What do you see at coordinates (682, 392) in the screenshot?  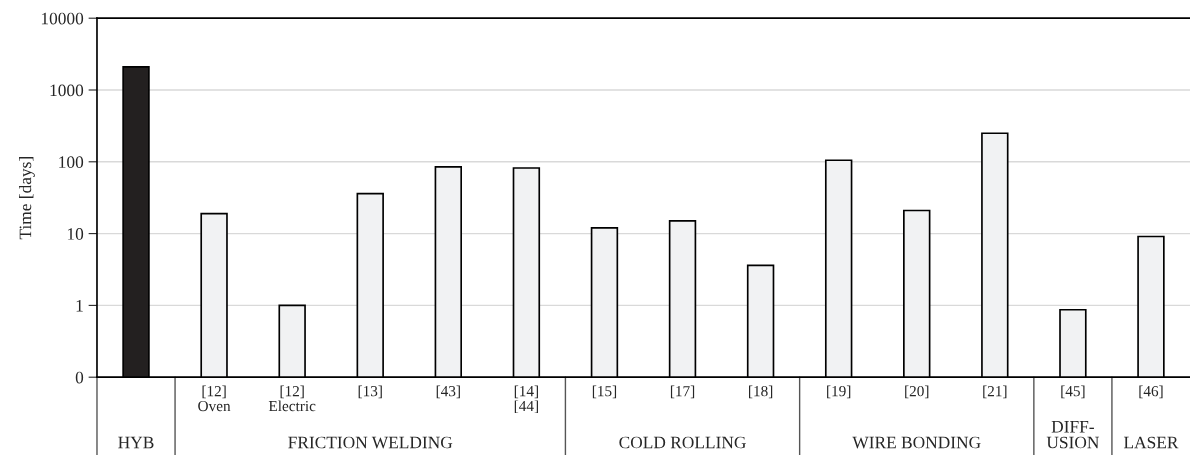 I see `x-tick-label: [17]` at bounding box center [682, 392].